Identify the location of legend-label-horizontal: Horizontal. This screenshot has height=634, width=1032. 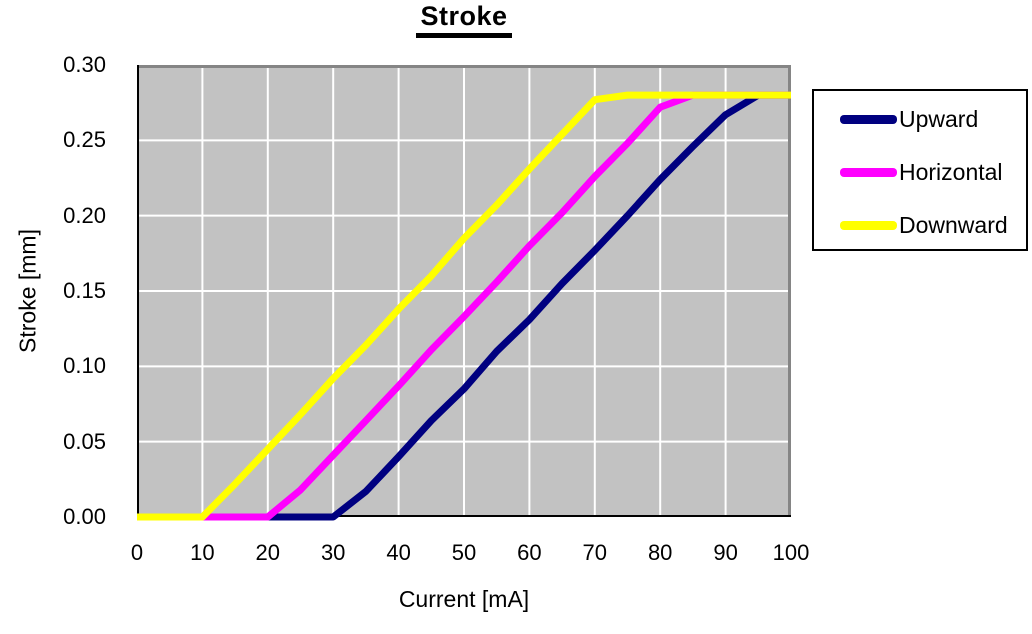
(951, 171).